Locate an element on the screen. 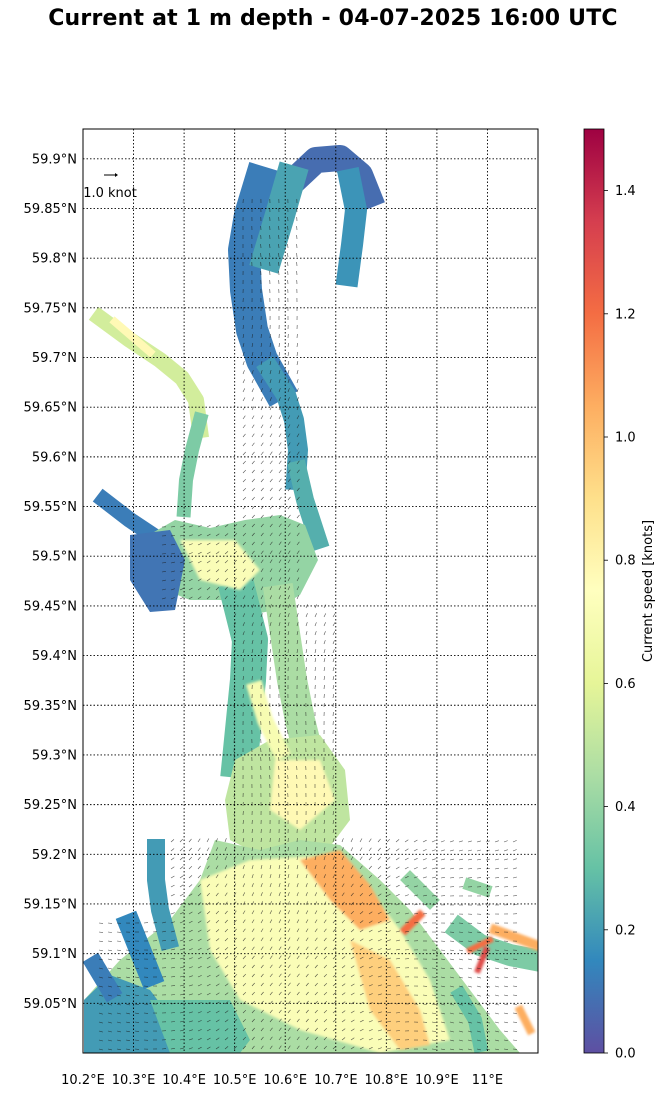 The height and width of the screenshot is (1096, 666). latitude-tick-label: 59.25°N is located at coordinates (50, 805).